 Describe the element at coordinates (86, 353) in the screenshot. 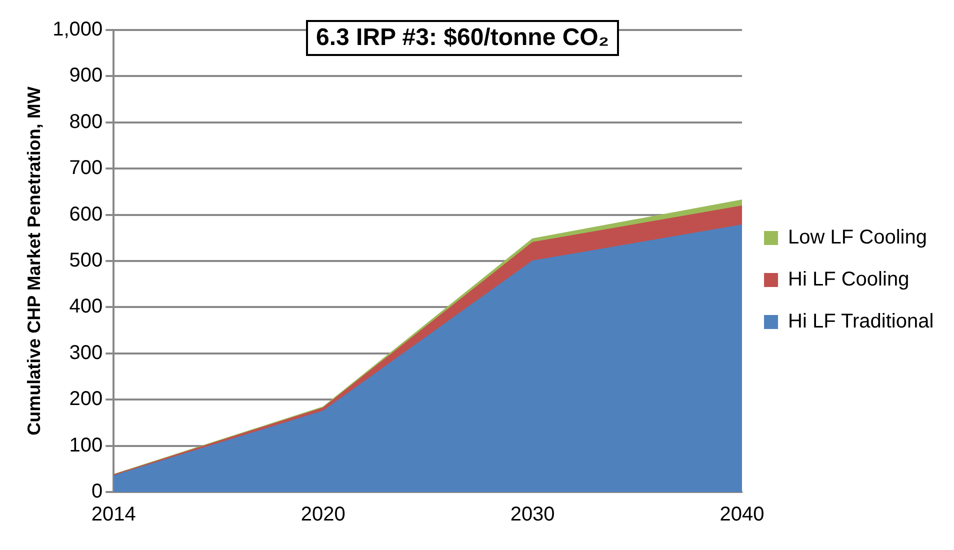

I see `y-tick-label: 300` at that location.